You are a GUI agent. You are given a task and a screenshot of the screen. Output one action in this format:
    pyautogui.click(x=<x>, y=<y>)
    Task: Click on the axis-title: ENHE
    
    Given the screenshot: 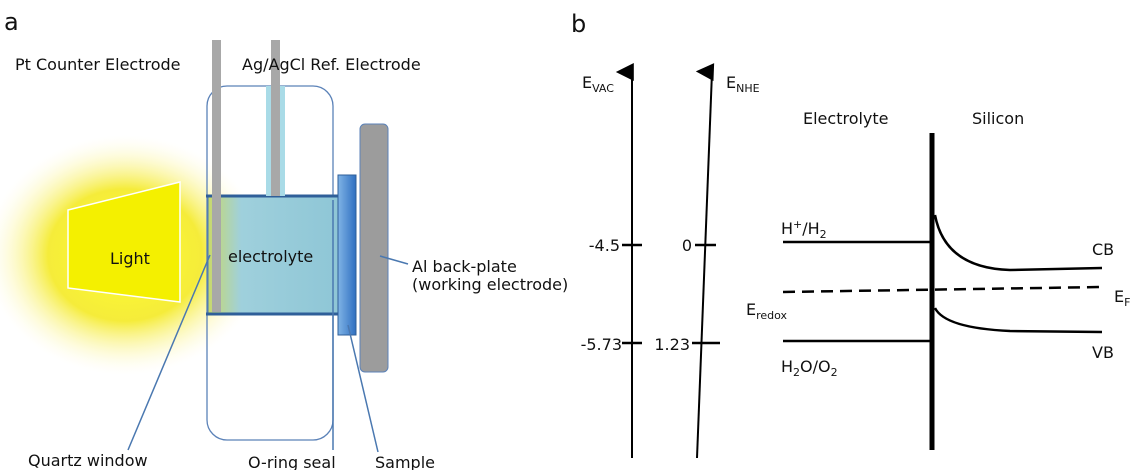 What is the action you would take?
    pyautogui.click(x=743, y=84)
    